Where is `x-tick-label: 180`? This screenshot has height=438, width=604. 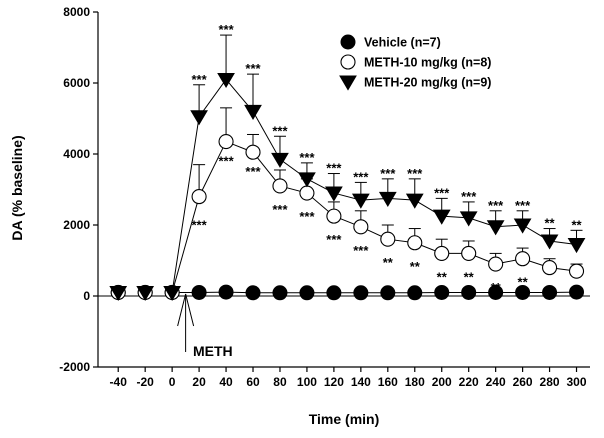
x-tick-label: 180 is located at coordinates (415, 382).